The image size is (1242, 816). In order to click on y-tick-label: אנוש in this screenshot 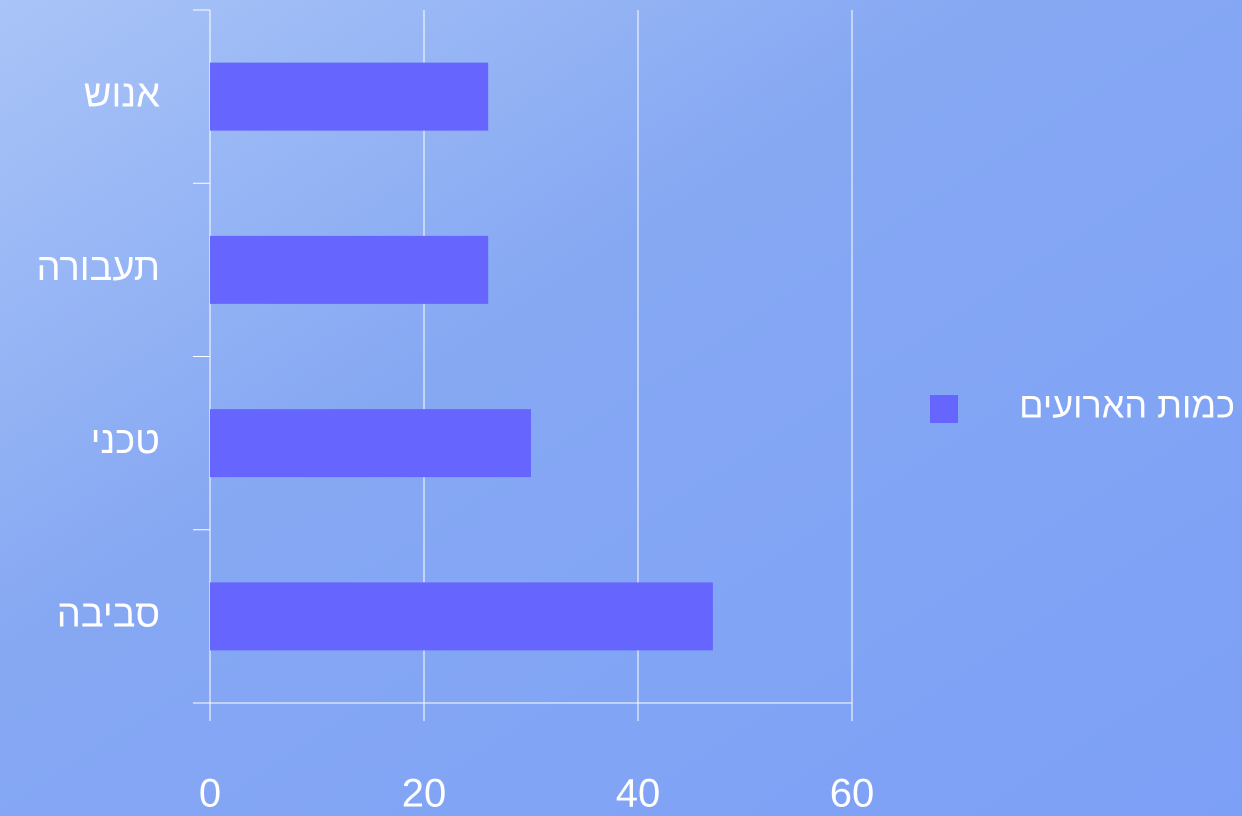, I will do `click(122, 95)`.